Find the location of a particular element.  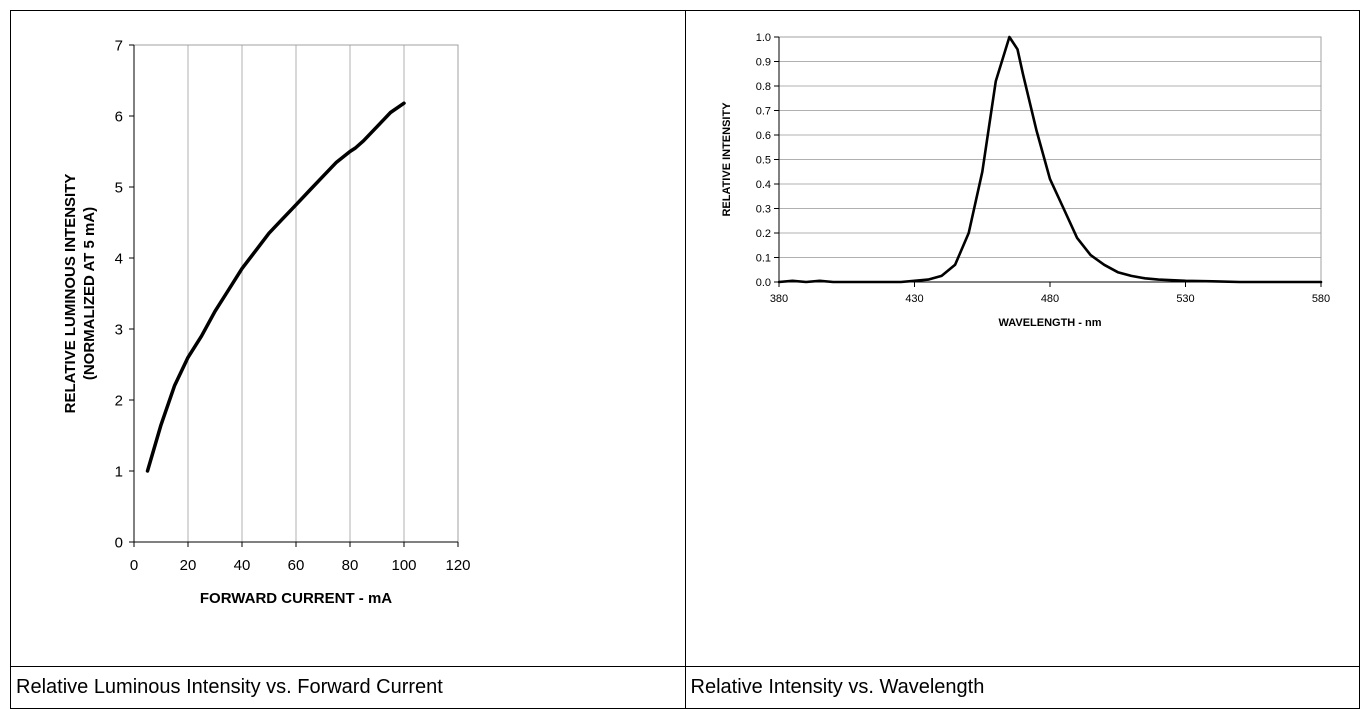

x-tick-label: 480 is located at coordinates (1049, 299).